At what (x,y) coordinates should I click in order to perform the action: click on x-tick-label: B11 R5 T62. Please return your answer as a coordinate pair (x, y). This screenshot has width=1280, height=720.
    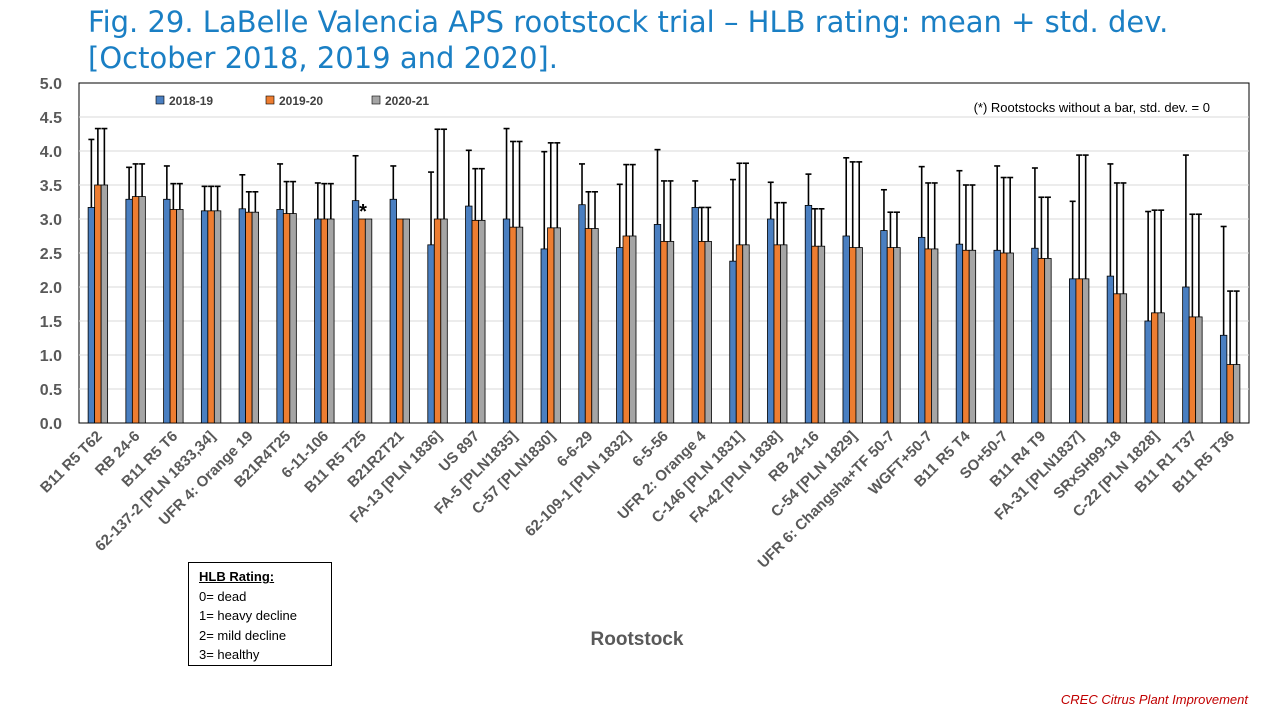
    Looking at the image, I should click on (71, 462).